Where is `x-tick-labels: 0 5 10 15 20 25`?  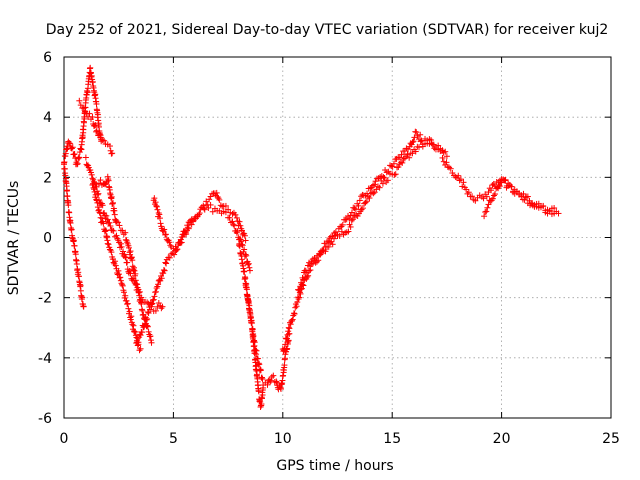
x-tick-labels: 0 5 10 15 20 25 is located at coordinates (340, 439).